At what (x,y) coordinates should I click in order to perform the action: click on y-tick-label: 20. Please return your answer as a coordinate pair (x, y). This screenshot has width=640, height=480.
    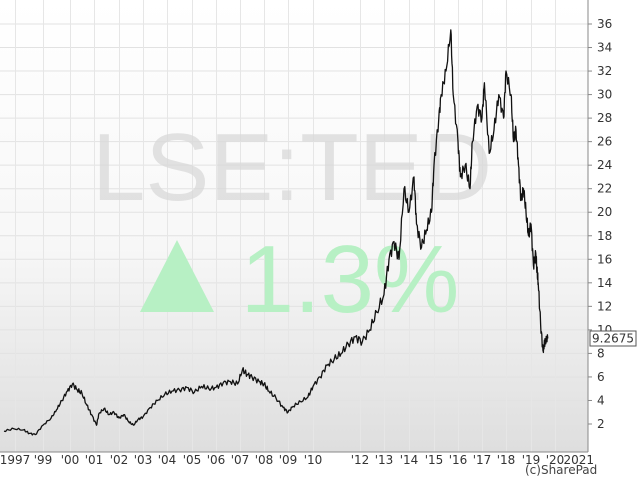
    Looking at the image, I should click on (604, 212).